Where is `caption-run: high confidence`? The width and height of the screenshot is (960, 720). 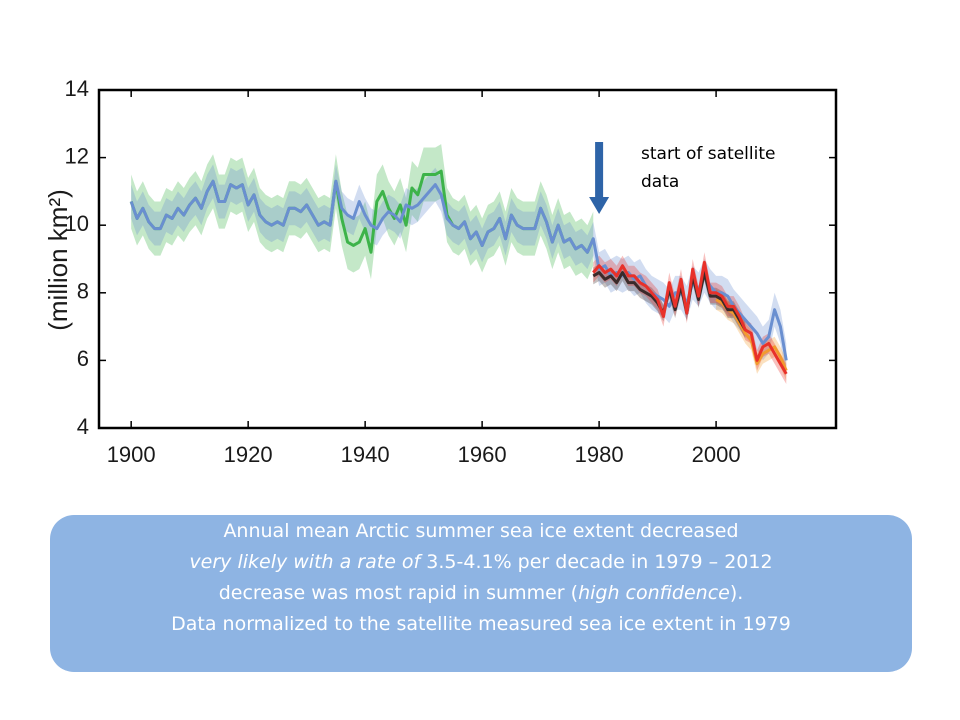
caption-run: high confidence is located at coordinates (654, 593).